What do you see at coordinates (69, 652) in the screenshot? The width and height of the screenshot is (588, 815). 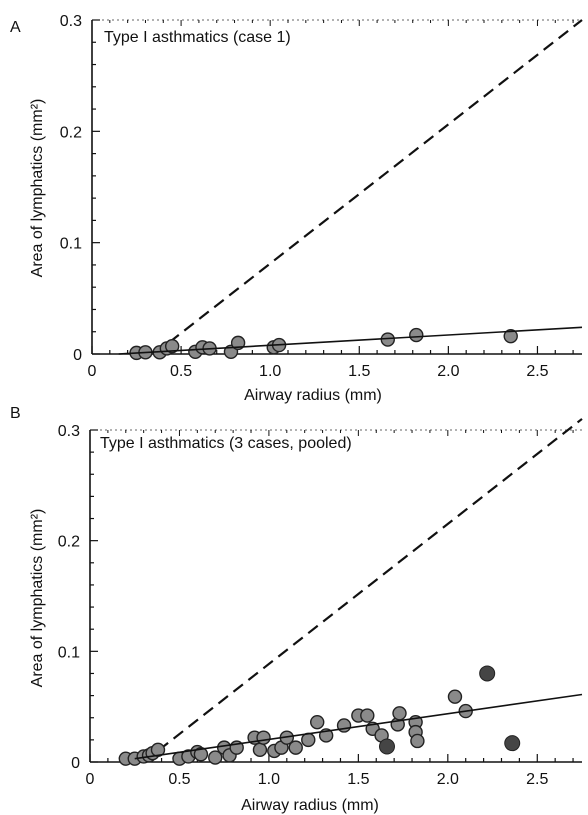 I see `panel-b-y-tick-label: 0.1` at bounding box center [69, 652].